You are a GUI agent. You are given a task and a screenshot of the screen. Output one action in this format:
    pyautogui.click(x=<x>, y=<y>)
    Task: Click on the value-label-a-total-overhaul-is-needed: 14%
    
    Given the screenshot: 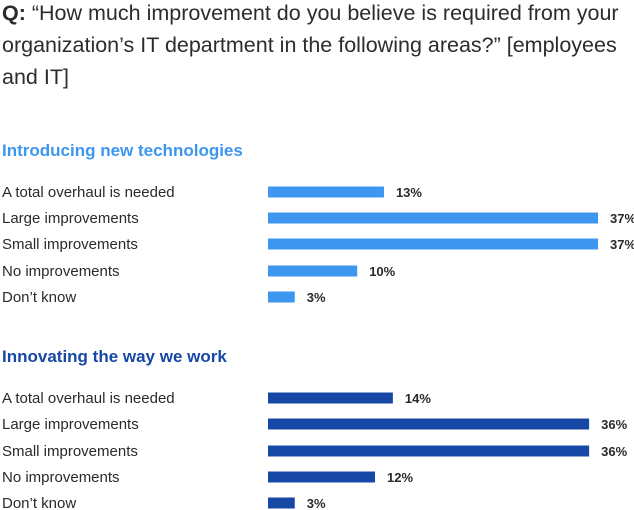 What is the action you would take?
    pyautogui.click(x=418, y=398)
    